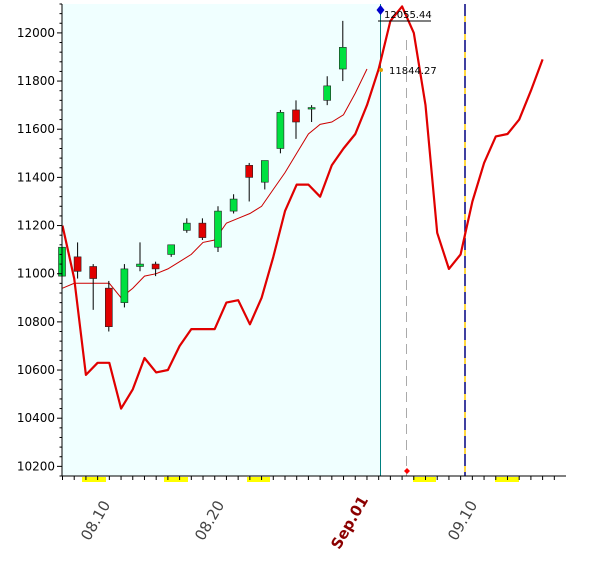 This screenshot has height=579, width=604. Describe the element at coordinates (380, 10) in the screenshot. I see `high-marker` at that location.